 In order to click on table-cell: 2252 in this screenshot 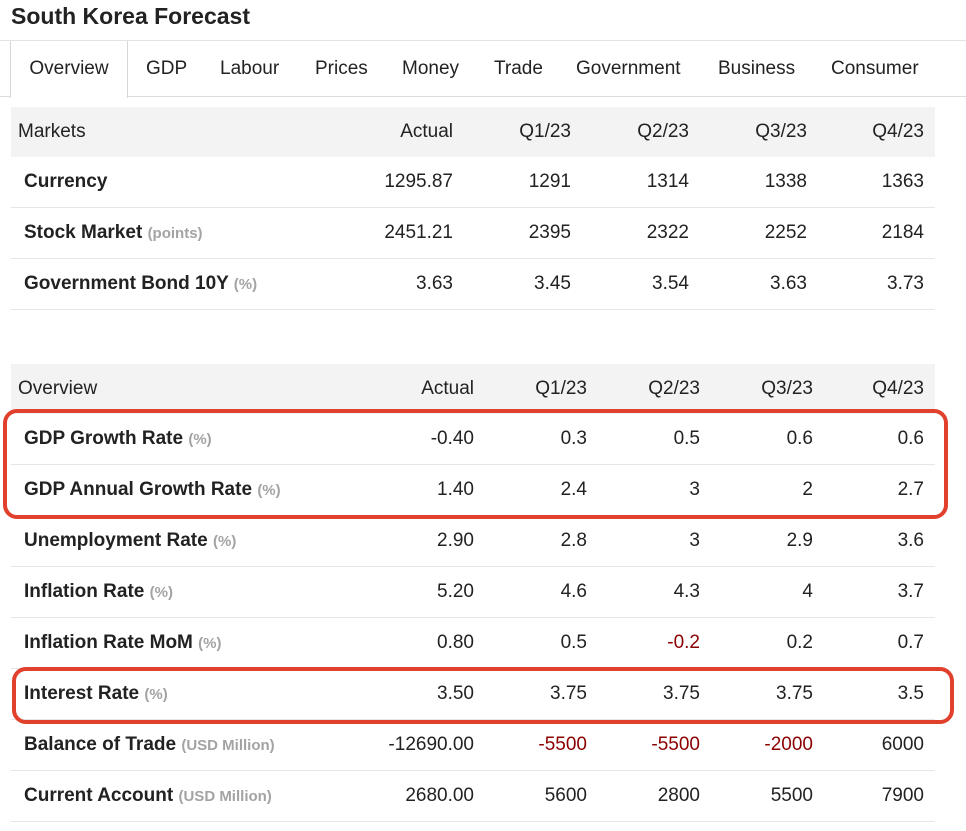, I will do `click(748, 233)`.